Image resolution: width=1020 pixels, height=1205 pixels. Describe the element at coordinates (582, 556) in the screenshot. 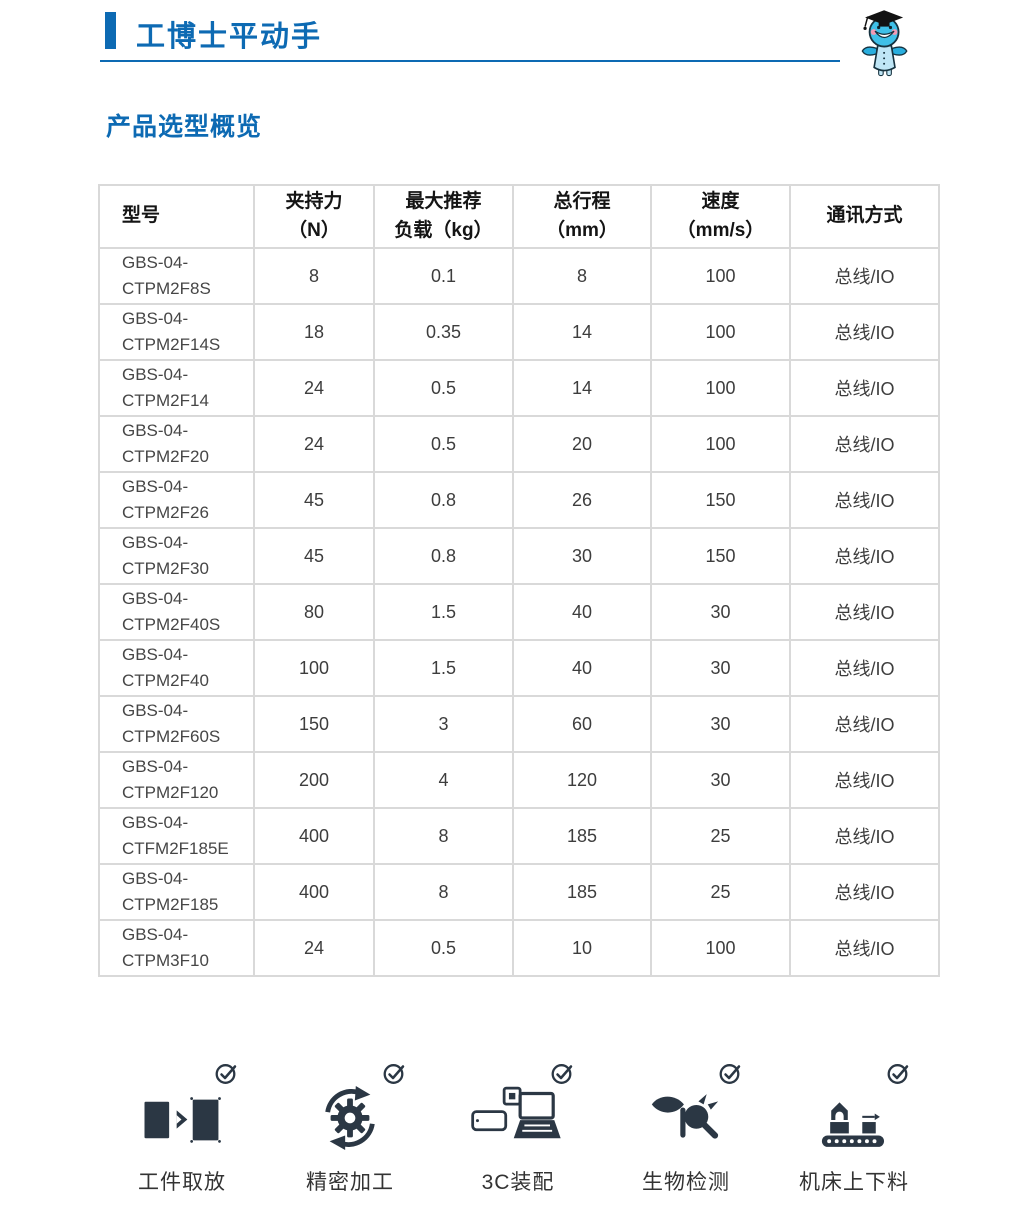

I see `stroke-cell: 30` at that location.